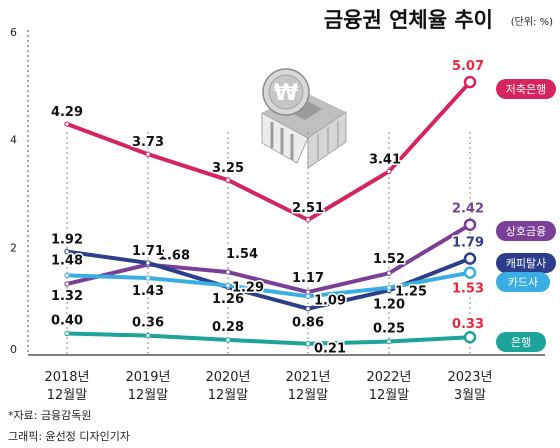 The height and width of the screenshot is (448, 560). I want to click on legend-item: 저축은행, so click(526, 89).